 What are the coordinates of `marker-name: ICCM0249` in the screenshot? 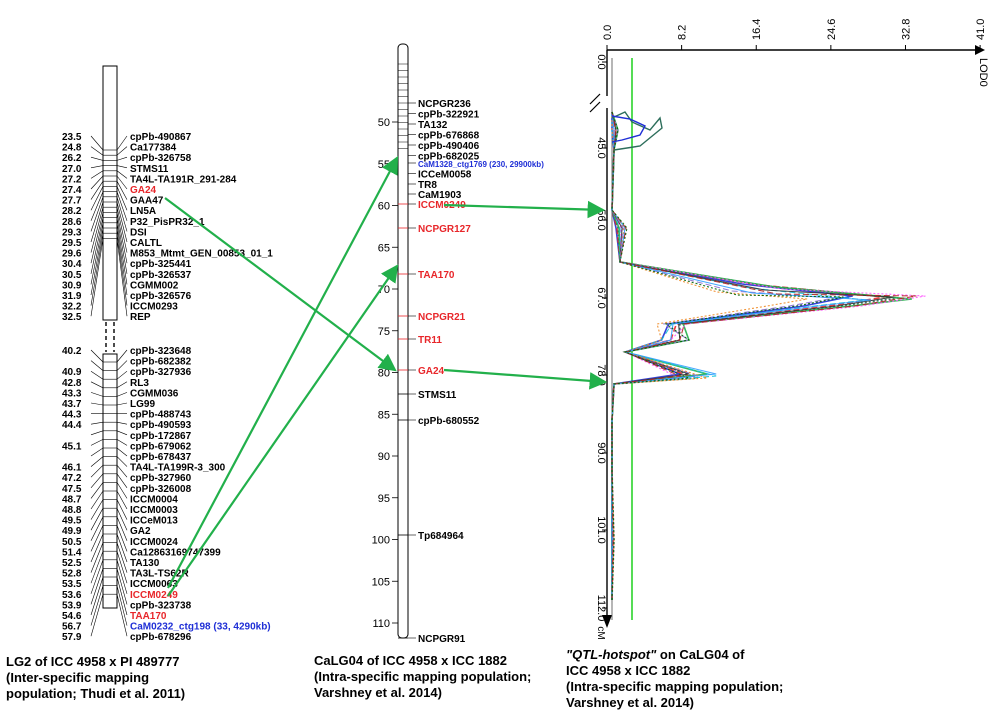 It's located at (442, 205).